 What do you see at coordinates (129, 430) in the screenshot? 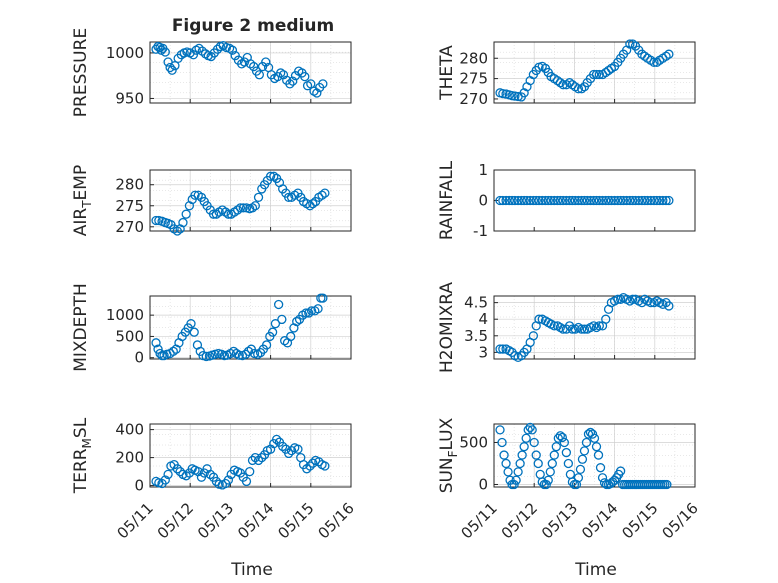
I see `y-tick-label: 400` at bounding box center [129, 430].